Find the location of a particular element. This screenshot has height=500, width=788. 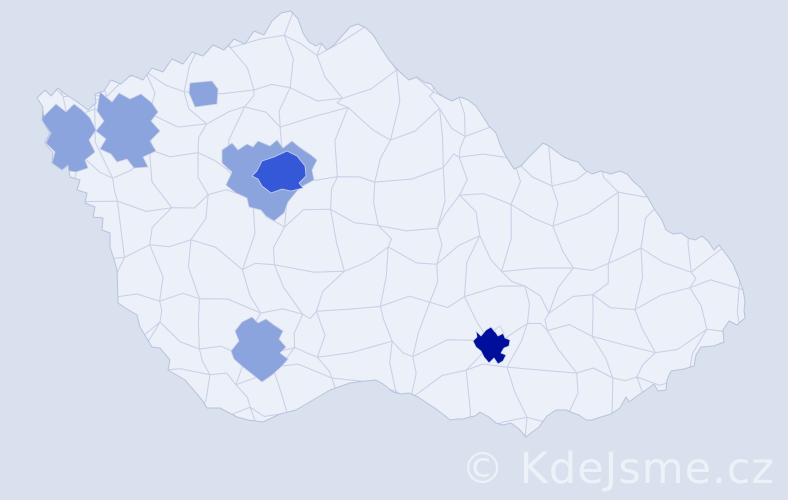

highlighted-district-west-b is located at coordinates (128, 130).